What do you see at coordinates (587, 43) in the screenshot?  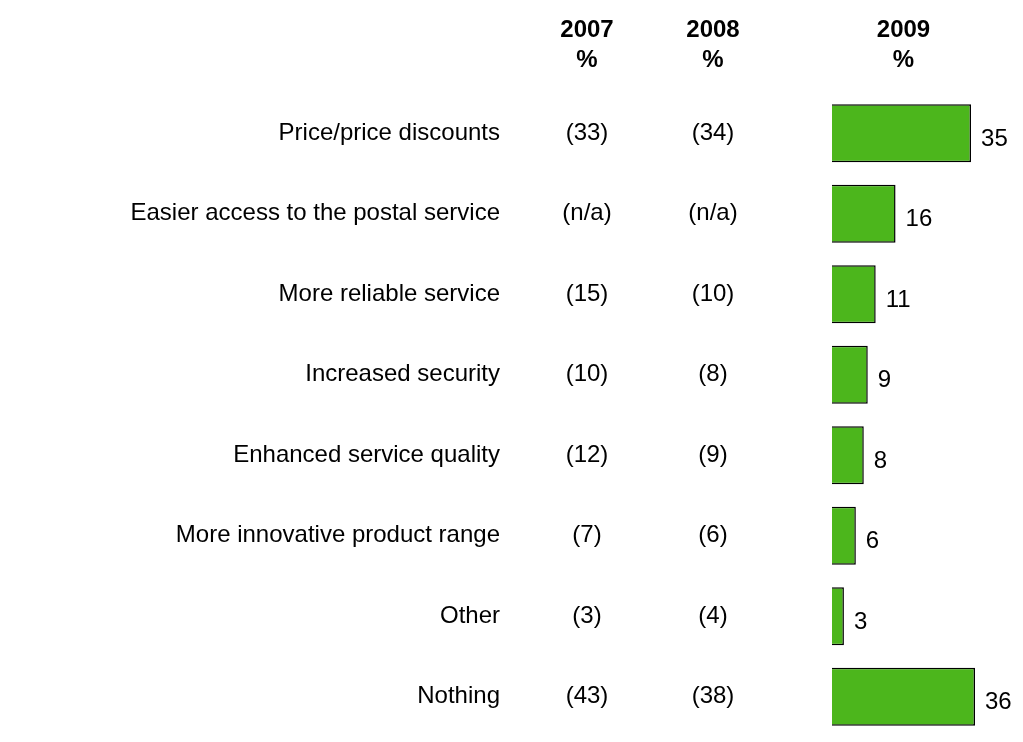 I see `text: 2007 %` at bounding box center [587, 43].